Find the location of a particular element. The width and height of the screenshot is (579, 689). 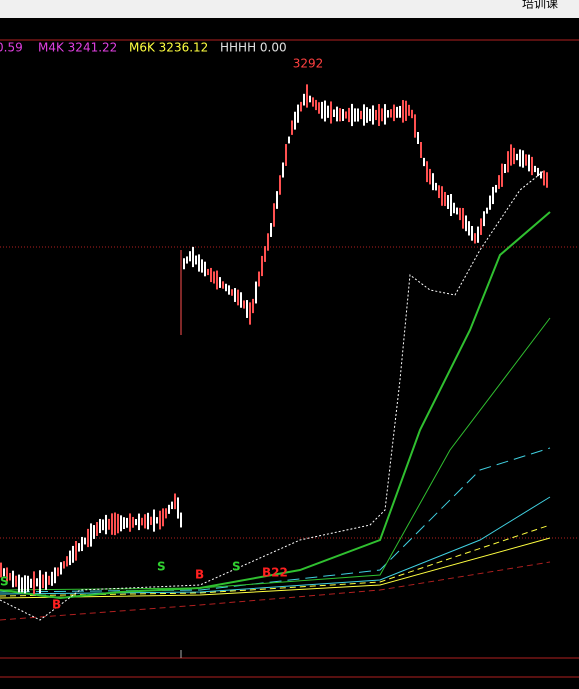

indicator-row: 0.59 M4K 3241.22 M6K 3236.12 HHHH 0.00 is located at coordinates (143, 48).